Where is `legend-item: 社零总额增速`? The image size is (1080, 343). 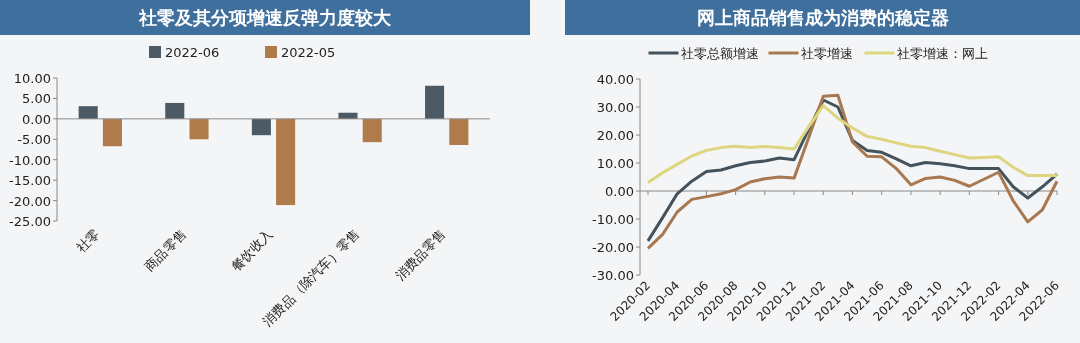
legend-item: 社零总额增速 is located at coordinates (703, 53).